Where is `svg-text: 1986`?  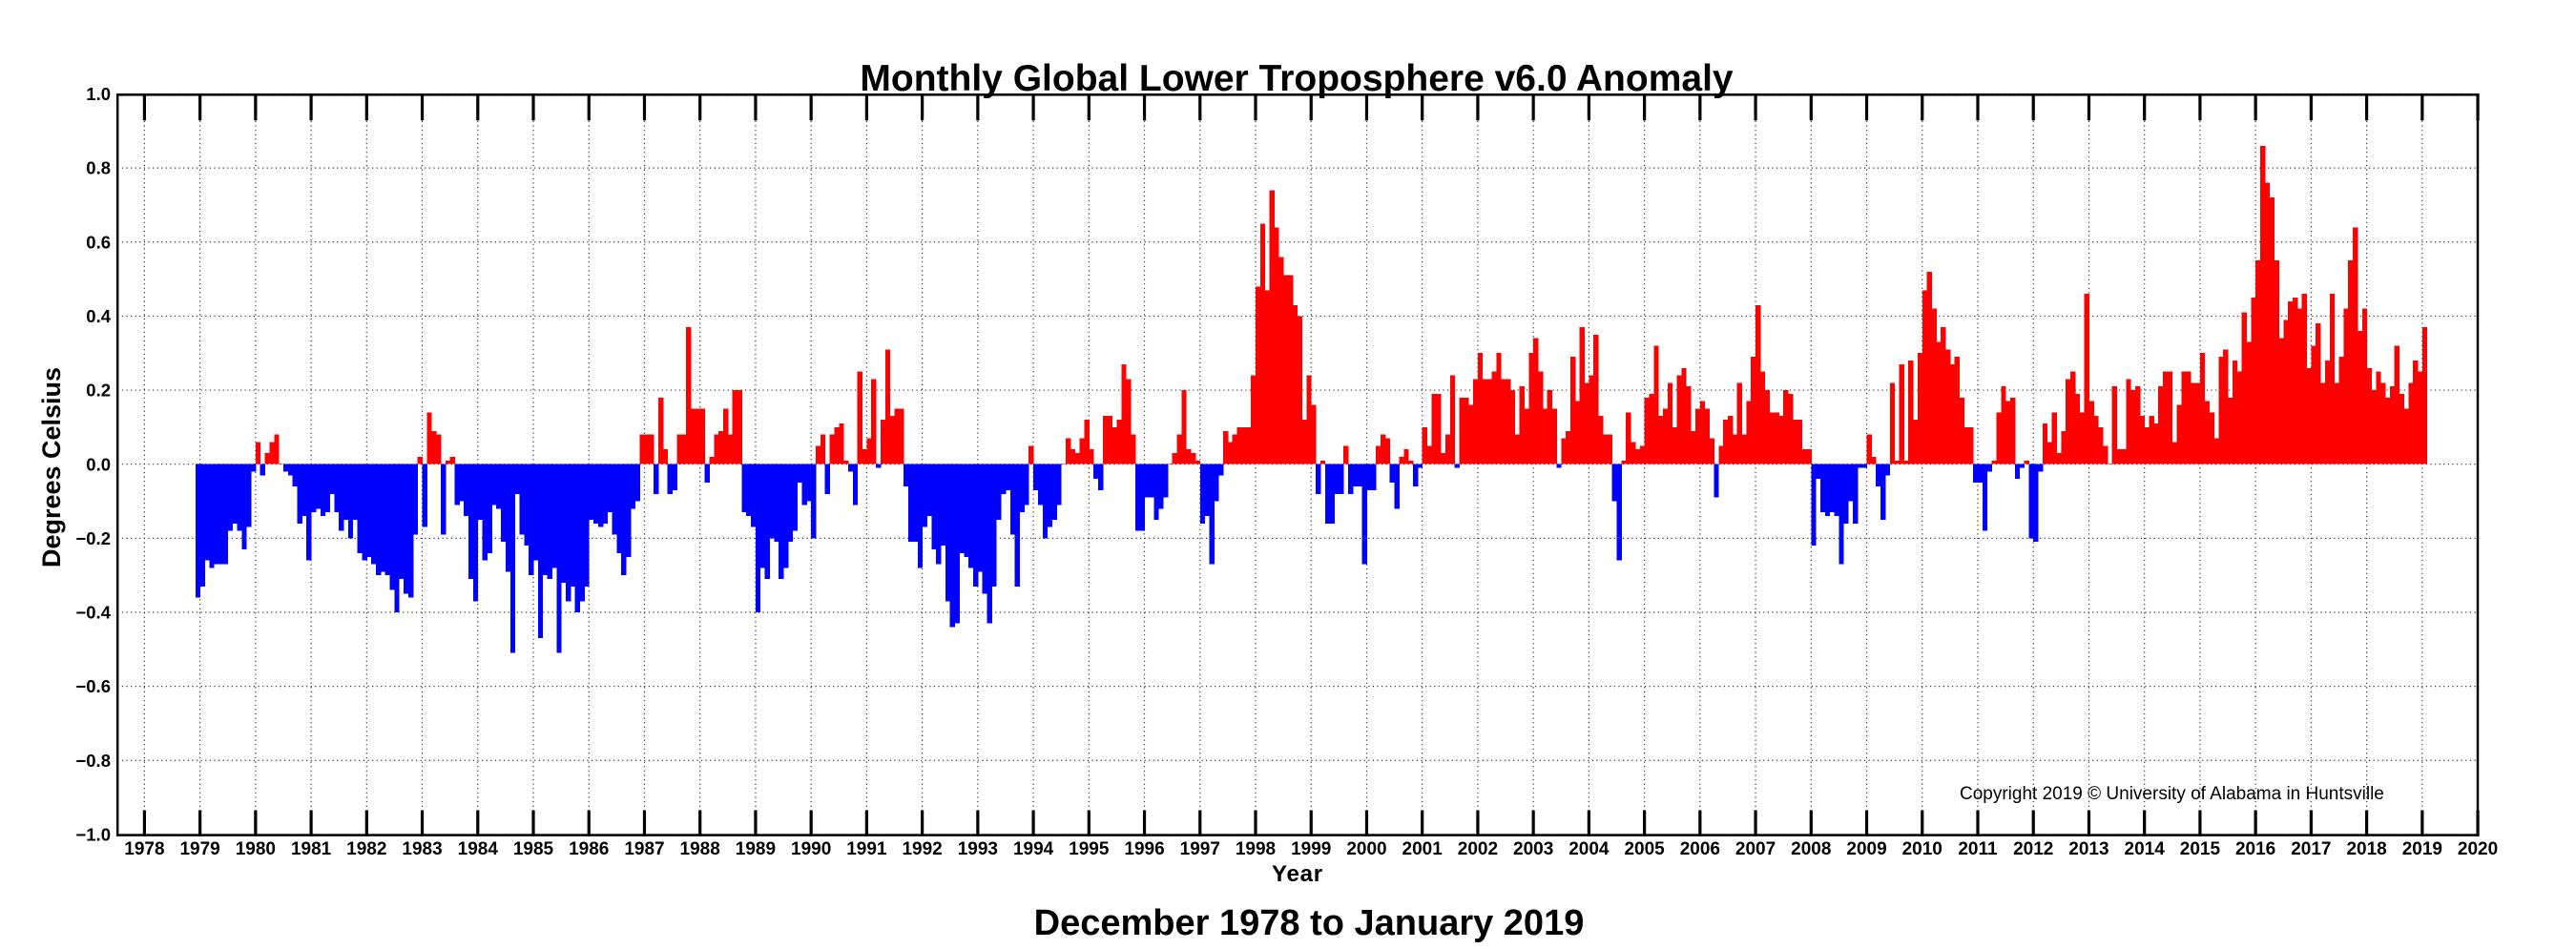 svg-text: 1986 is located at coordinates (589, 849).